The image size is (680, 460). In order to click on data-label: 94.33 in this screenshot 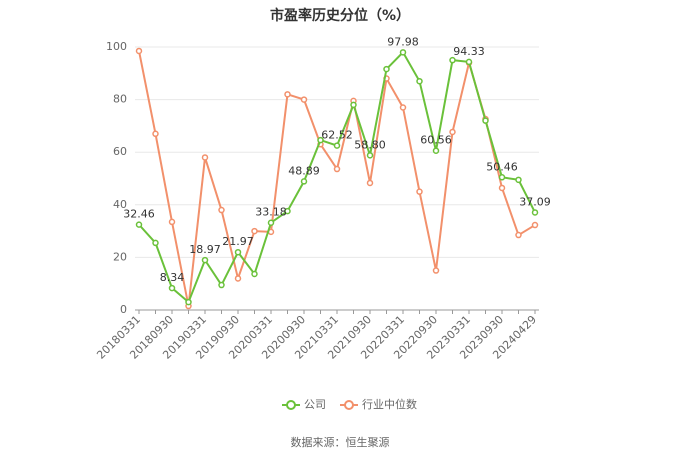, I will do `click(469, 51)`.